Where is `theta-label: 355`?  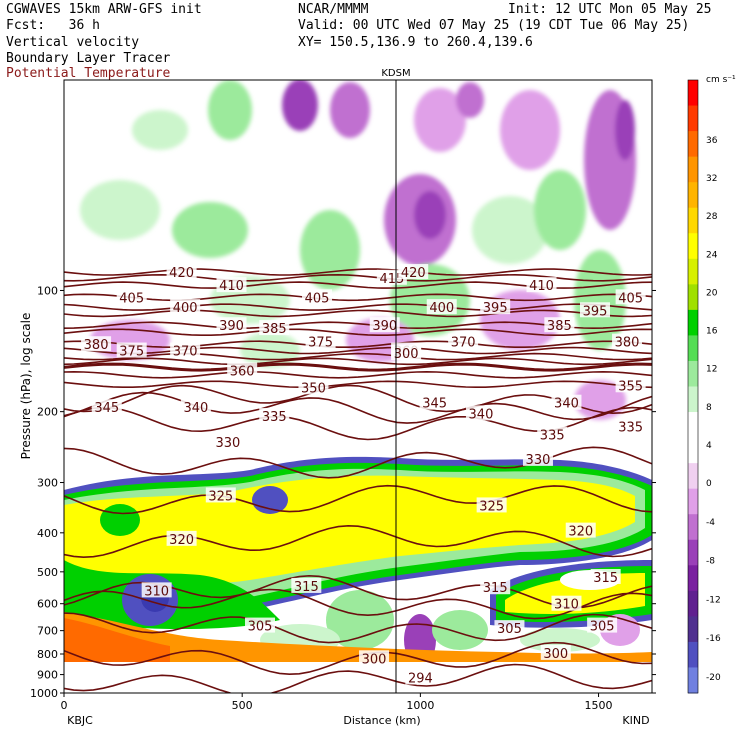
theta-label: 355 is located at coordinates (630, 386).